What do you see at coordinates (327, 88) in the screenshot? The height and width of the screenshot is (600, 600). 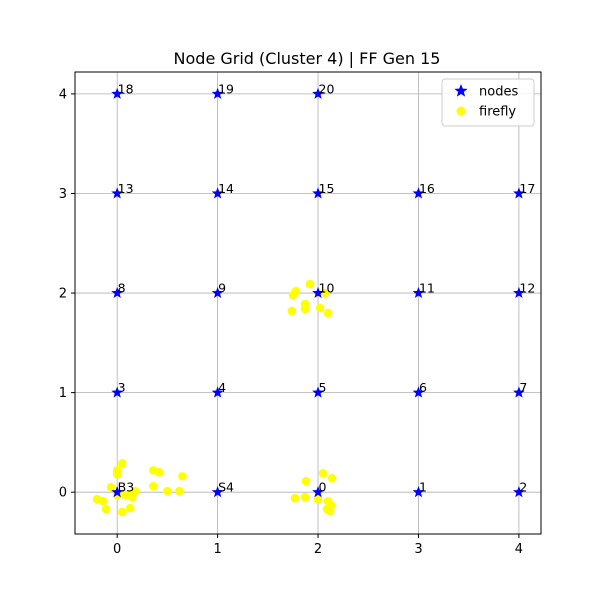 I see `node-label: 20` at bounding box center [327, 88].